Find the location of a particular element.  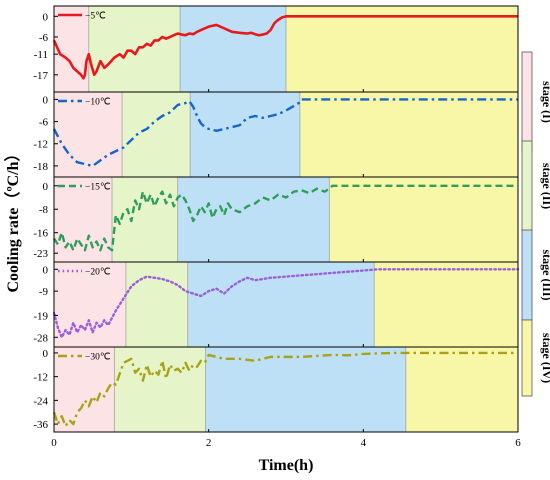

x-tick-label: 0 is located at coordinates (54, 443).